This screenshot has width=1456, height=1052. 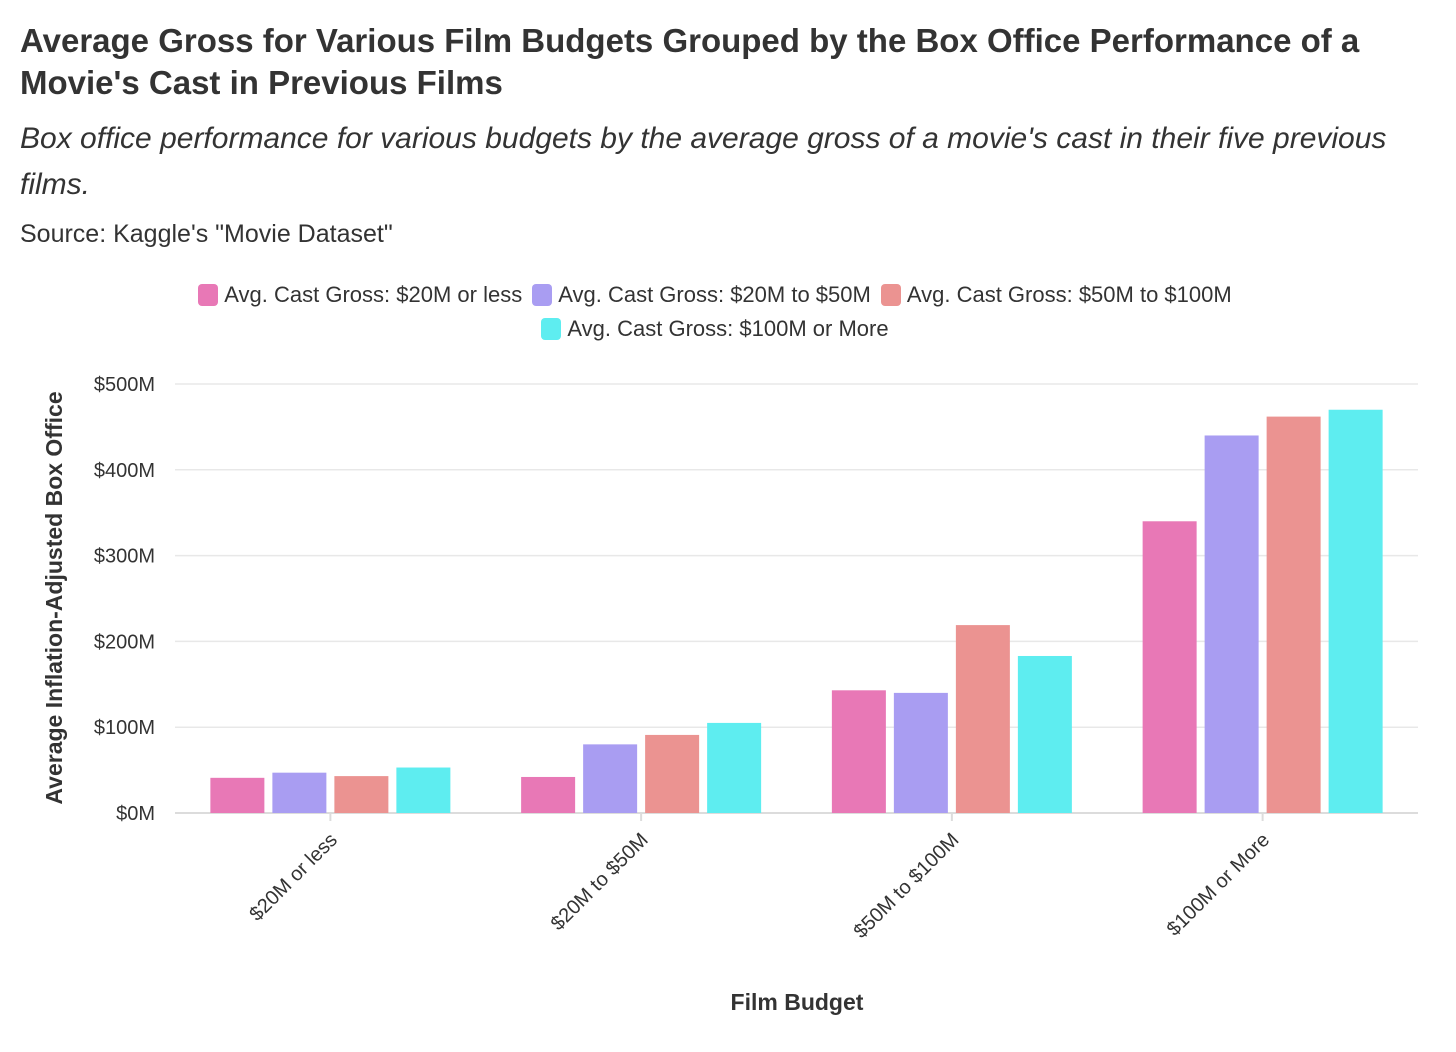 What do you see at coordinates (714, 294) in the screenshot?
I see `legend-label: Avg. Cast Gross: $20M to $50M` at bounding box center [714, 294].